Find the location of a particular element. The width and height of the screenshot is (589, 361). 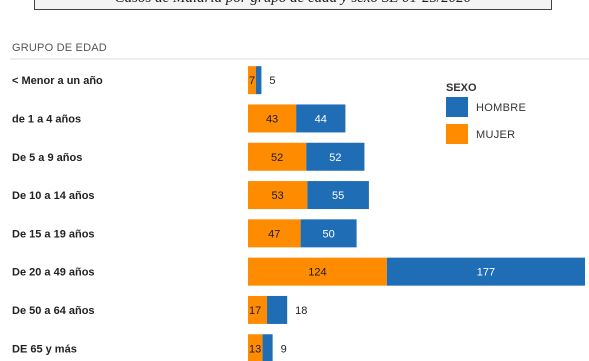

bar-mujer-de-50-a-64-anos is located at coordinates (258, 309).